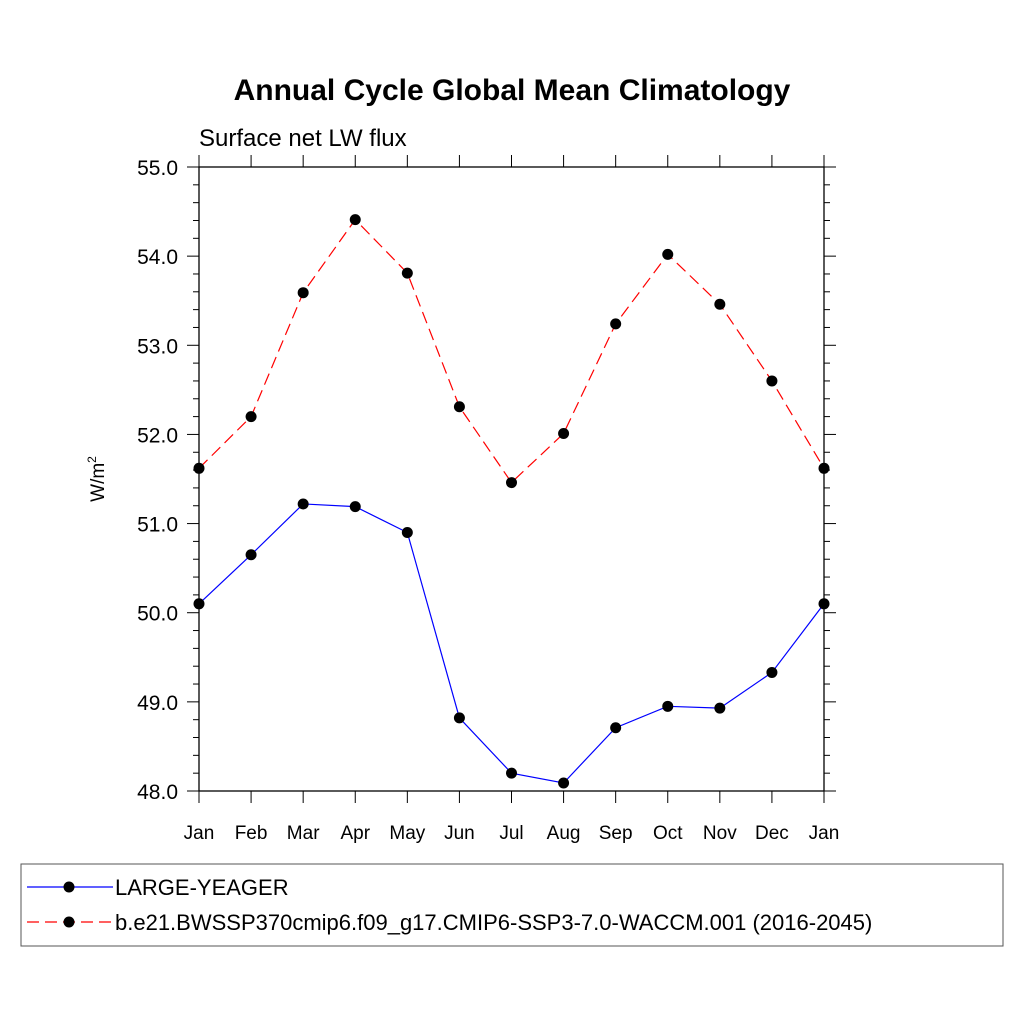  I want to click on y-tick-label: 55.0, so click(157, 168).